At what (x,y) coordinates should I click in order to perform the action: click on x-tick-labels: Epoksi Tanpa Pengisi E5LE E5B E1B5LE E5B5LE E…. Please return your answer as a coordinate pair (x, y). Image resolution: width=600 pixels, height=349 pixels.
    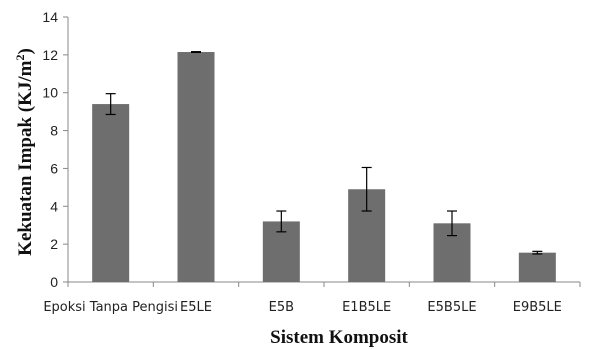
    Looking at the image, I should click on (302, 307).